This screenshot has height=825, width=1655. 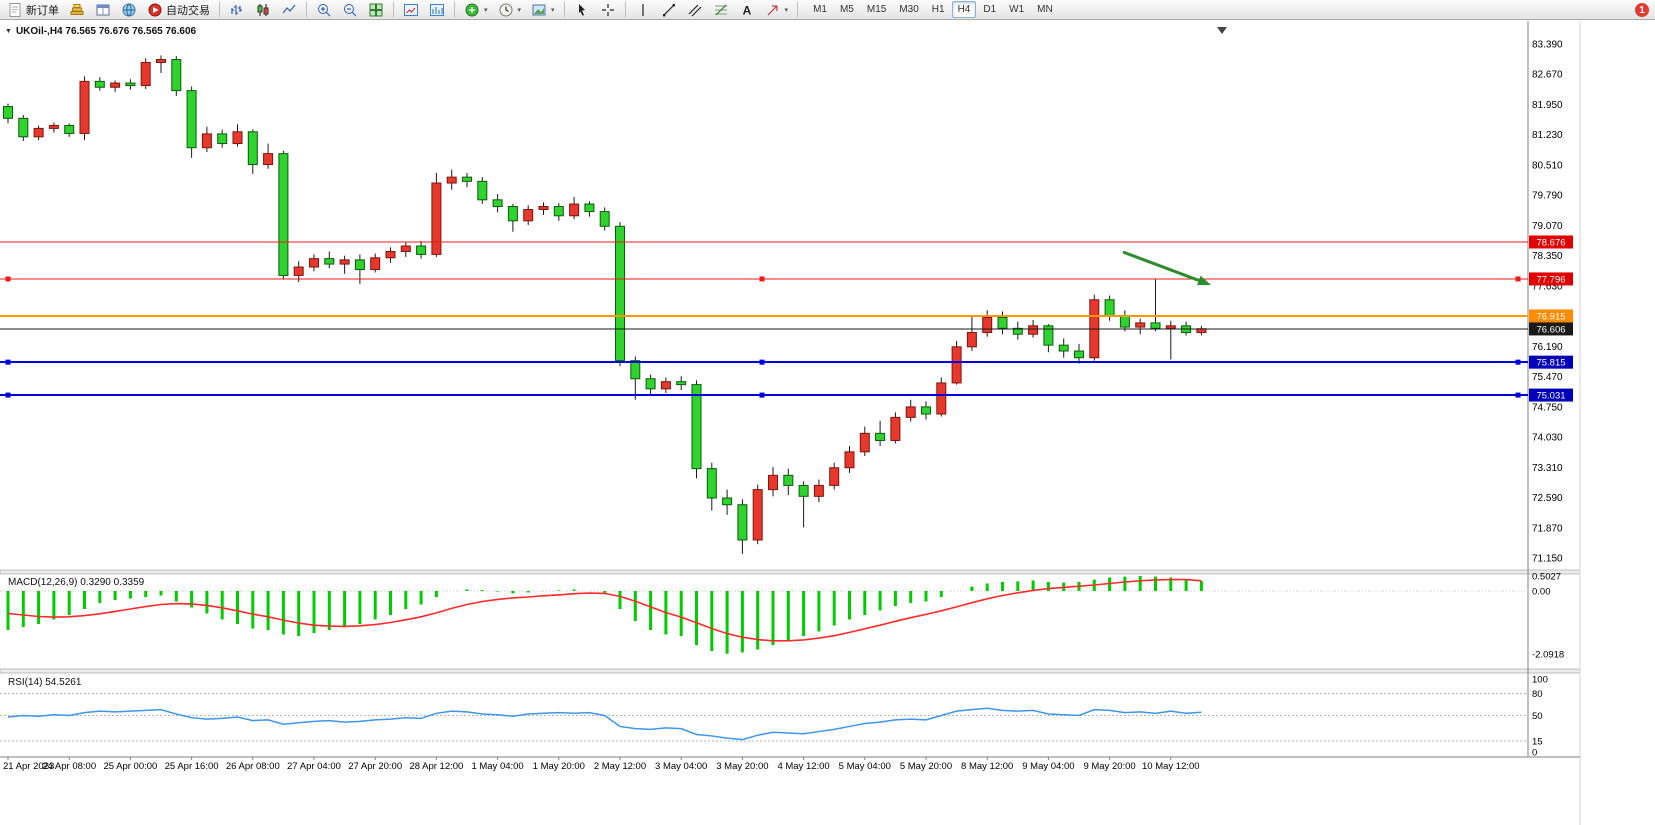 What do you see at coordinates (777, 10) in the screenshot?
I see `arrows-tool-button: ▾` at bounding box center [777, 10].